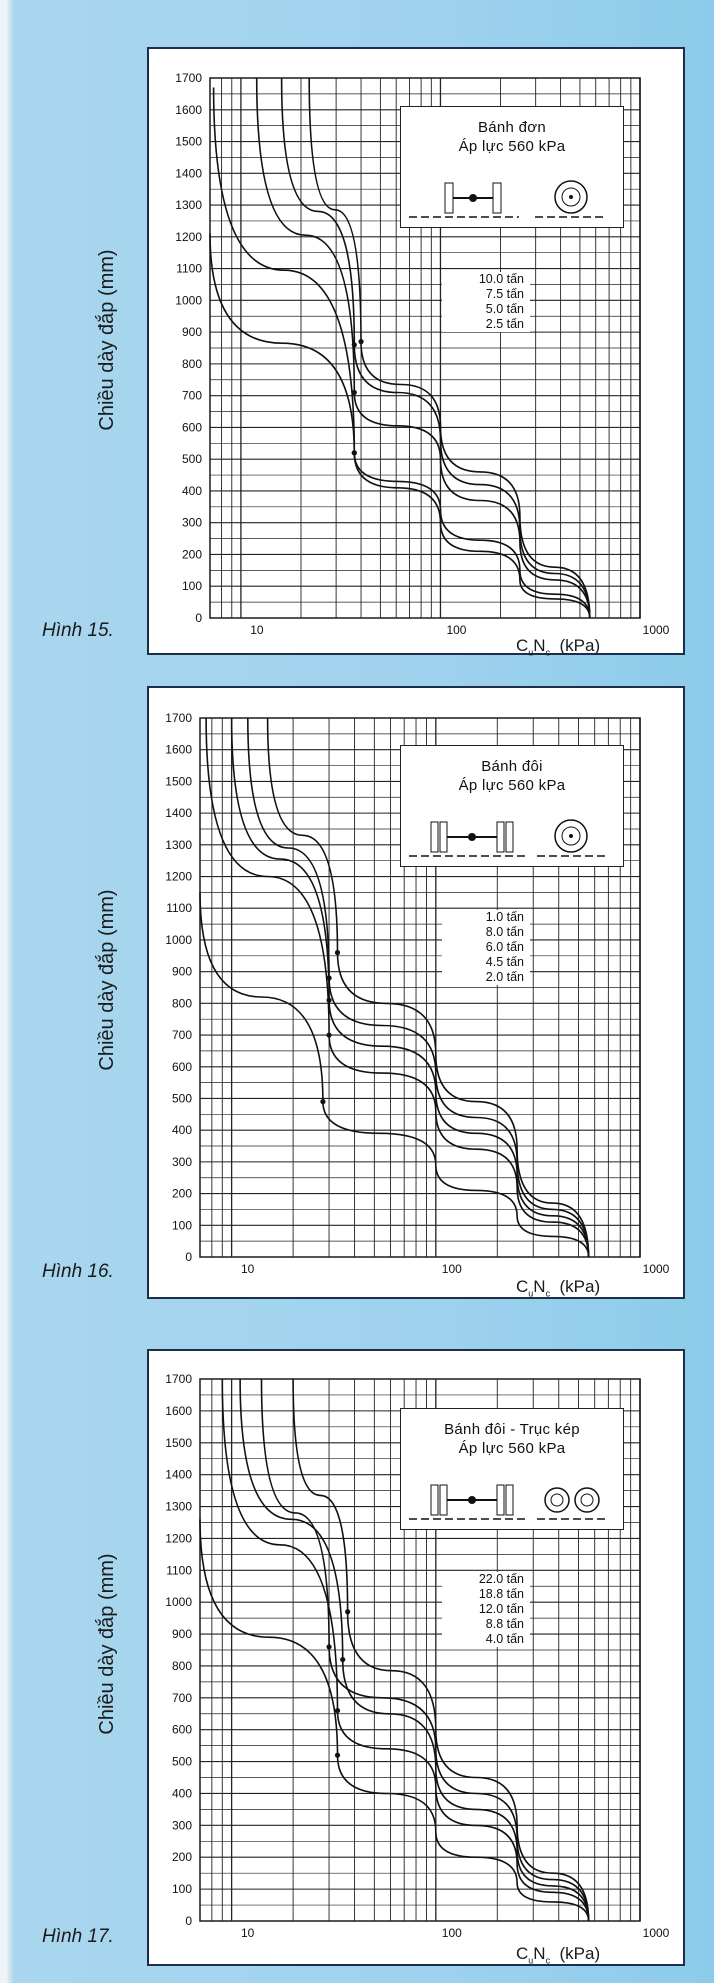  I want to click on legend-box: Bánh đôi - Trục kép Áp lực 560 kPa, so click(512, 1469).